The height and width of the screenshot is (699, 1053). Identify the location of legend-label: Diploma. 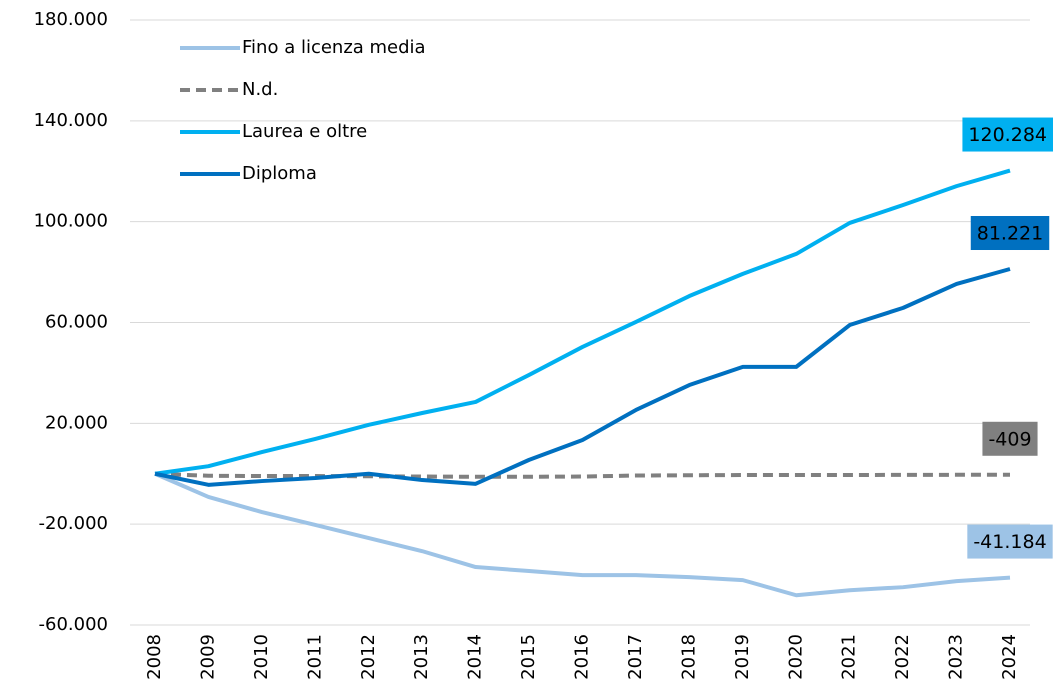
(279, 173).